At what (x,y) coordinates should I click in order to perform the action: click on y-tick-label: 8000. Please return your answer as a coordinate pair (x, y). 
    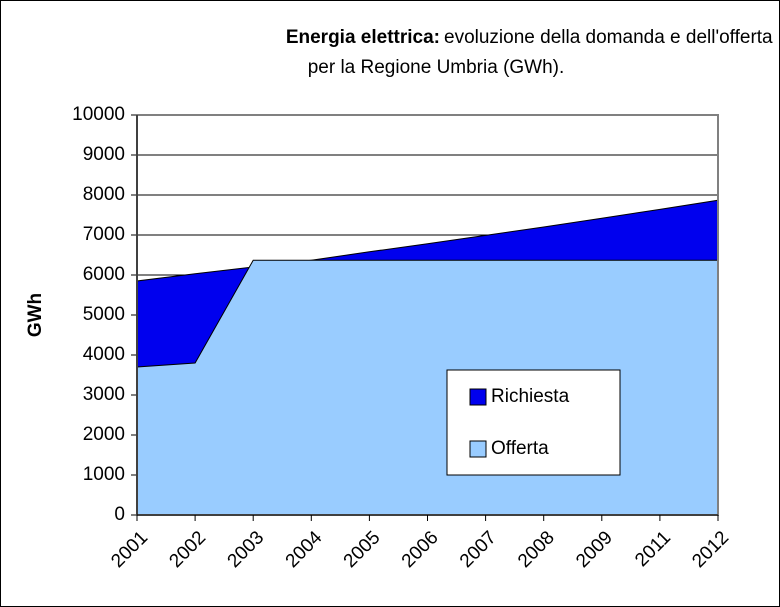
    Looking at the image, I should click on (104, 194).